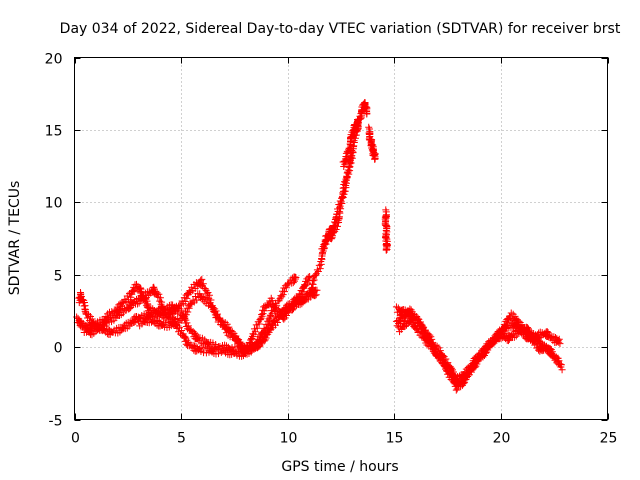  Describe the element at coordinates (54, 132) in the screenshot. I see `y-tick-label: 15` at that location.